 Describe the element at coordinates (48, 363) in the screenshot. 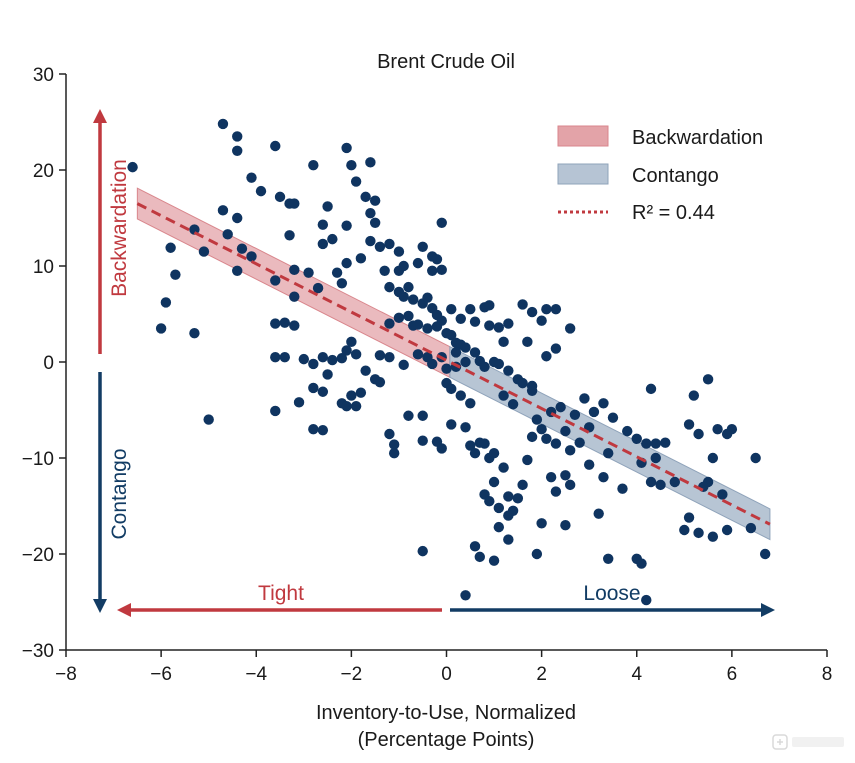

I see `y-tick-label: 0` at that location.